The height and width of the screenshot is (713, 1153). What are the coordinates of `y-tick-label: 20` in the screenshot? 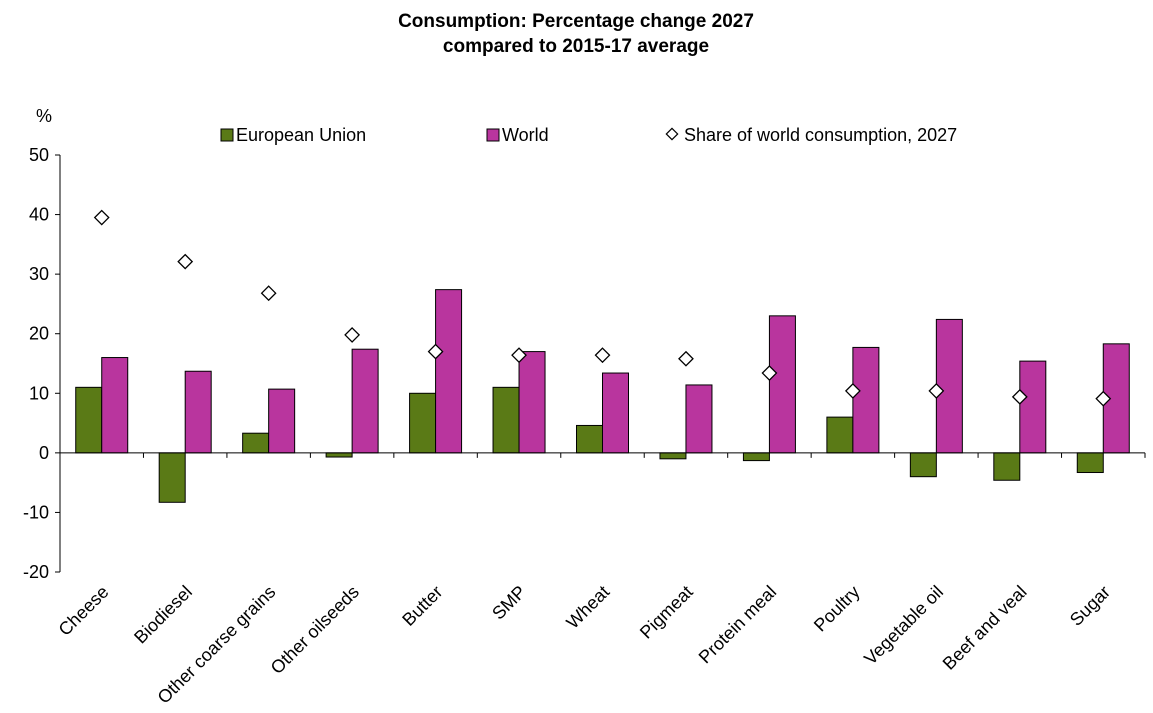 It's located at (39, 334).